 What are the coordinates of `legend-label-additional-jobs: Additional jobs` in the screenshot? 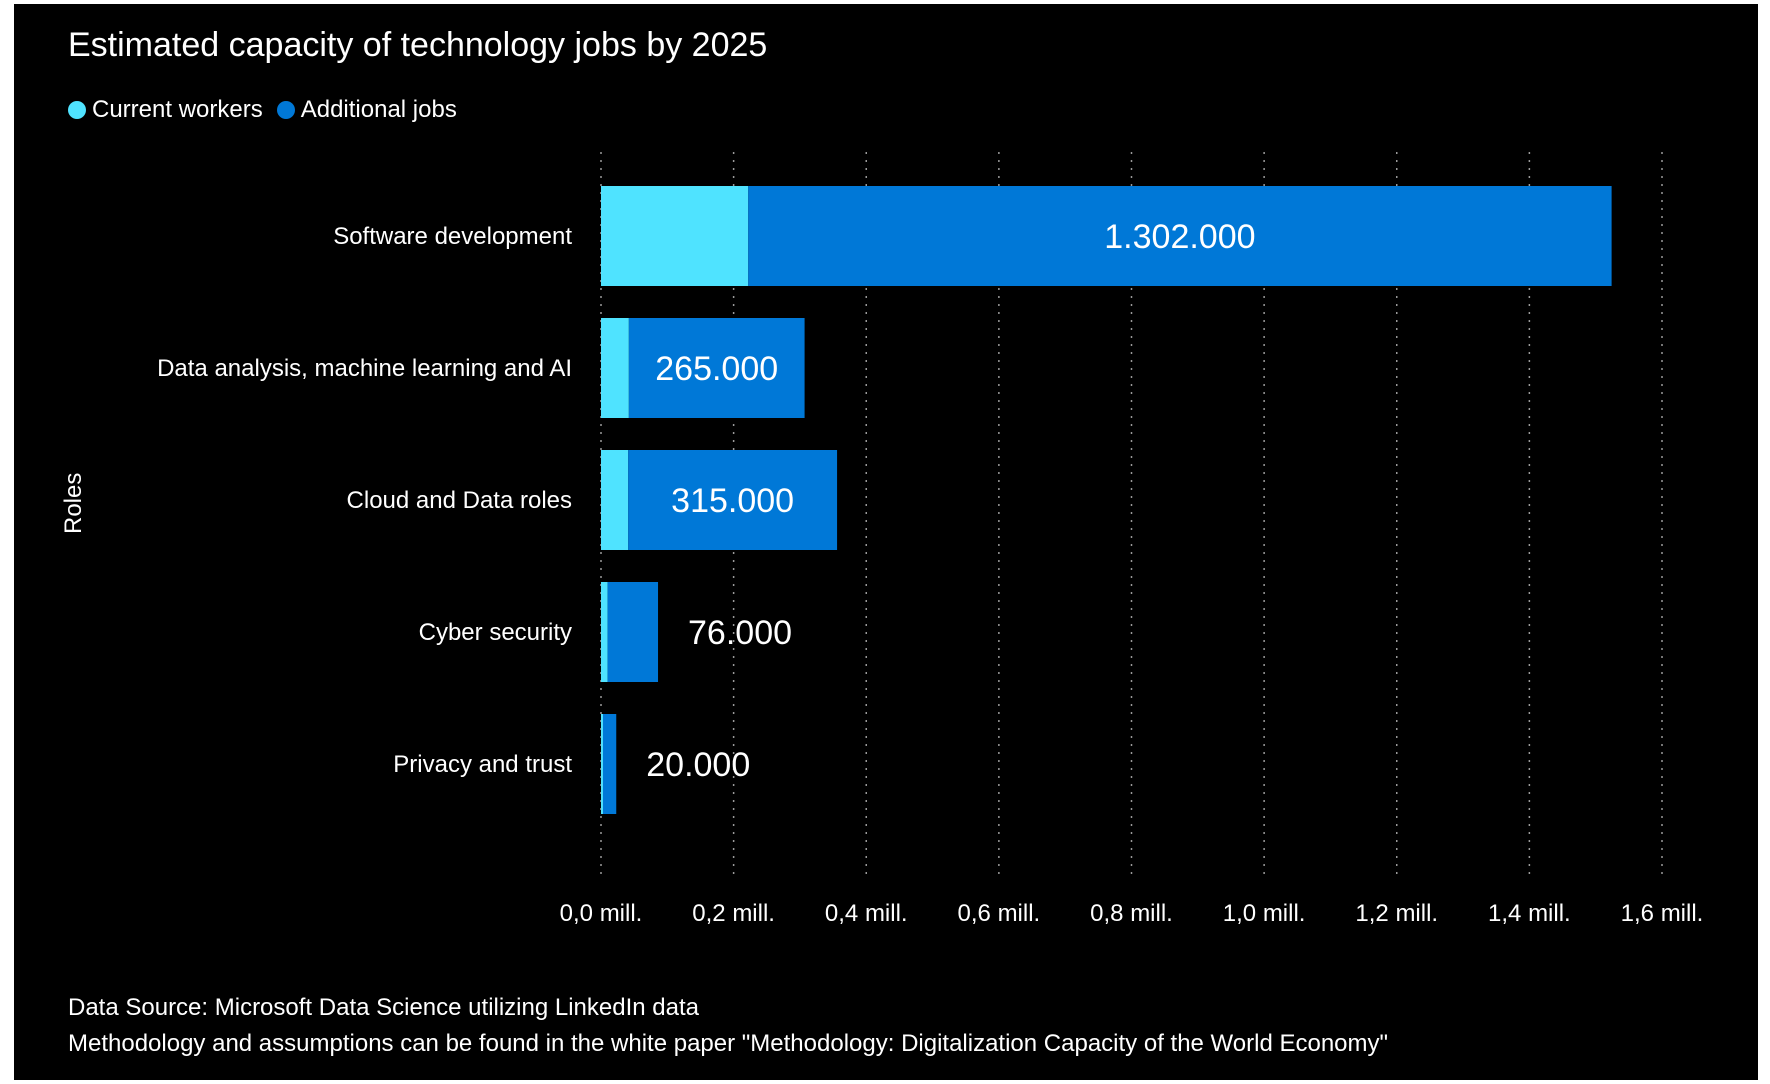 It's located at (378, 109).